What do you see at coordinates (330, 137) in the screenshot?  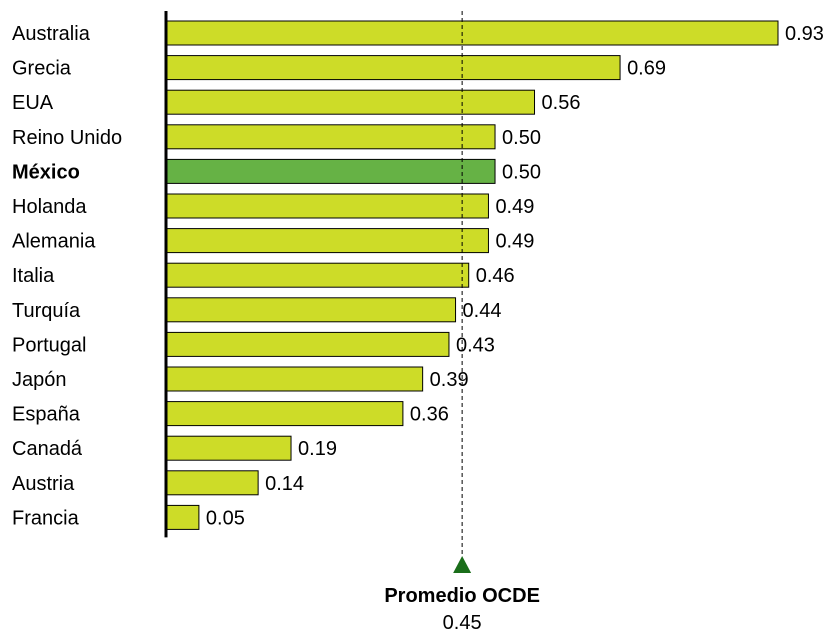 I see `bar-reino-unido` at bounding box center [330, 137].